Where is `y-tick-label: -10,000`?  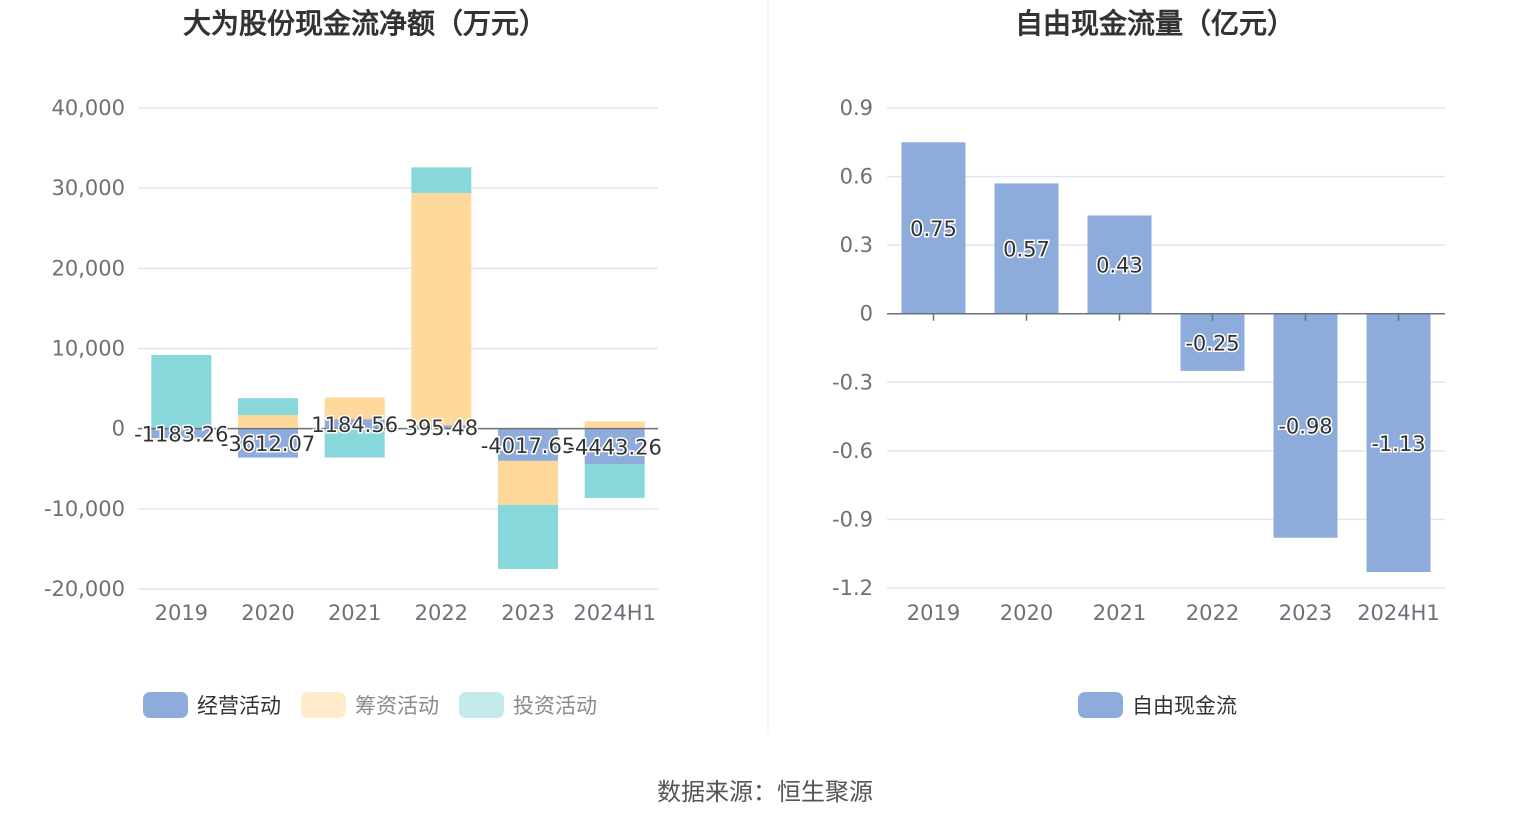 y-tick-label: -10,000 is located at coordinates (84, 509).